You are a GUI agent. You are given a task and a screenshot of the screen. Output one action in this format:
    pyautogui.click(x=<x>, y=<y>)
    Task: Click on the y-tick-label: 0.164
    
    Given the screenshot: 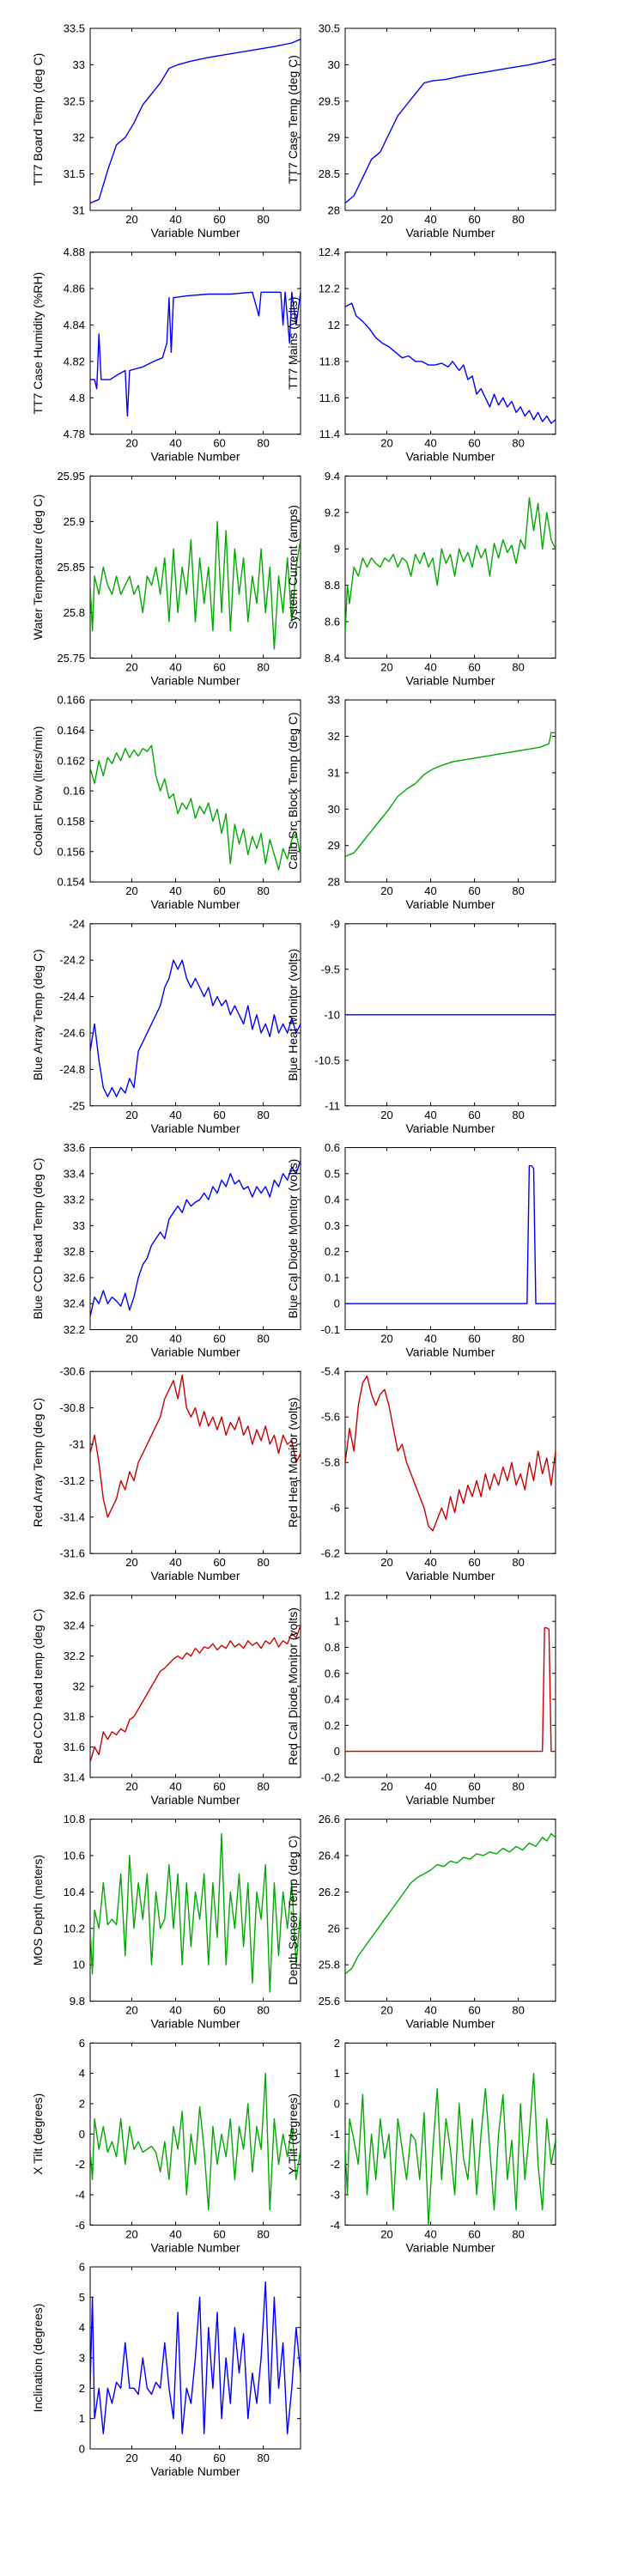 What is the action you would take?
    pyautogui.click(x=71, y=730)
    